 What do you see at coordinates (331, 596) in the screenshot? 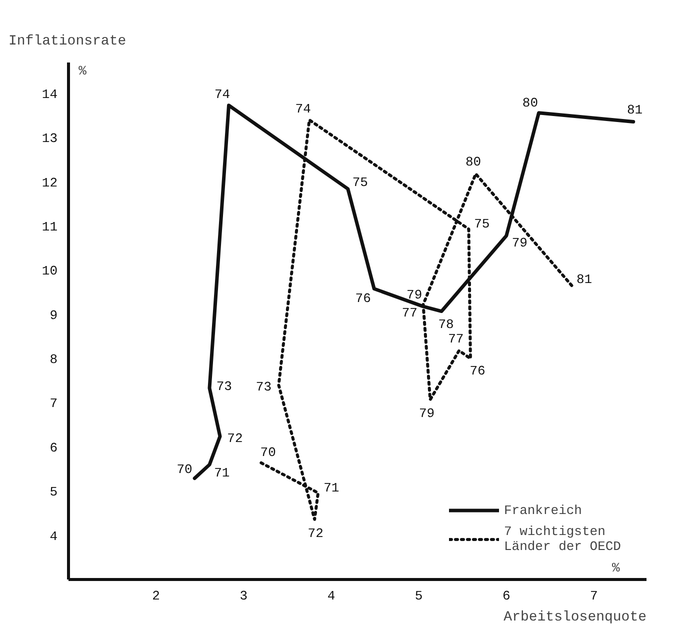
I see `x-tick-label: 4` at bounding box center [331, 596].